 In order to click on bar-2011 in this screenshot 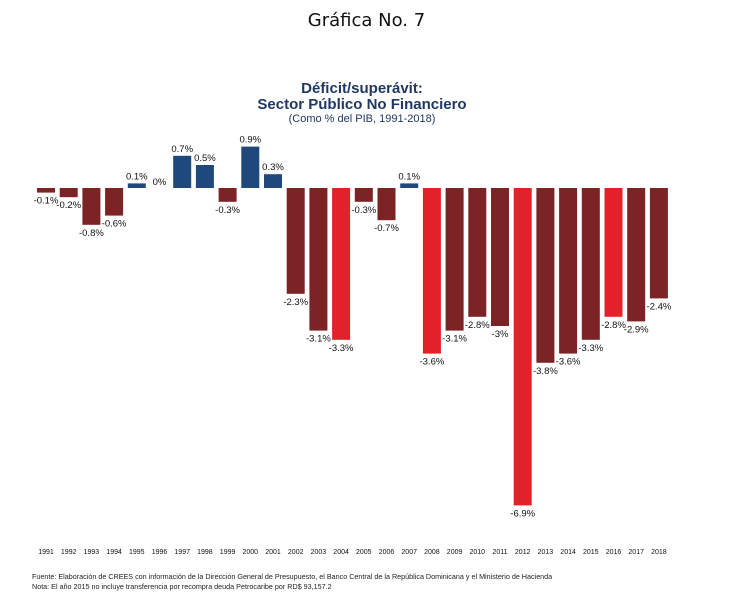, I will do `click(500, 257)`.